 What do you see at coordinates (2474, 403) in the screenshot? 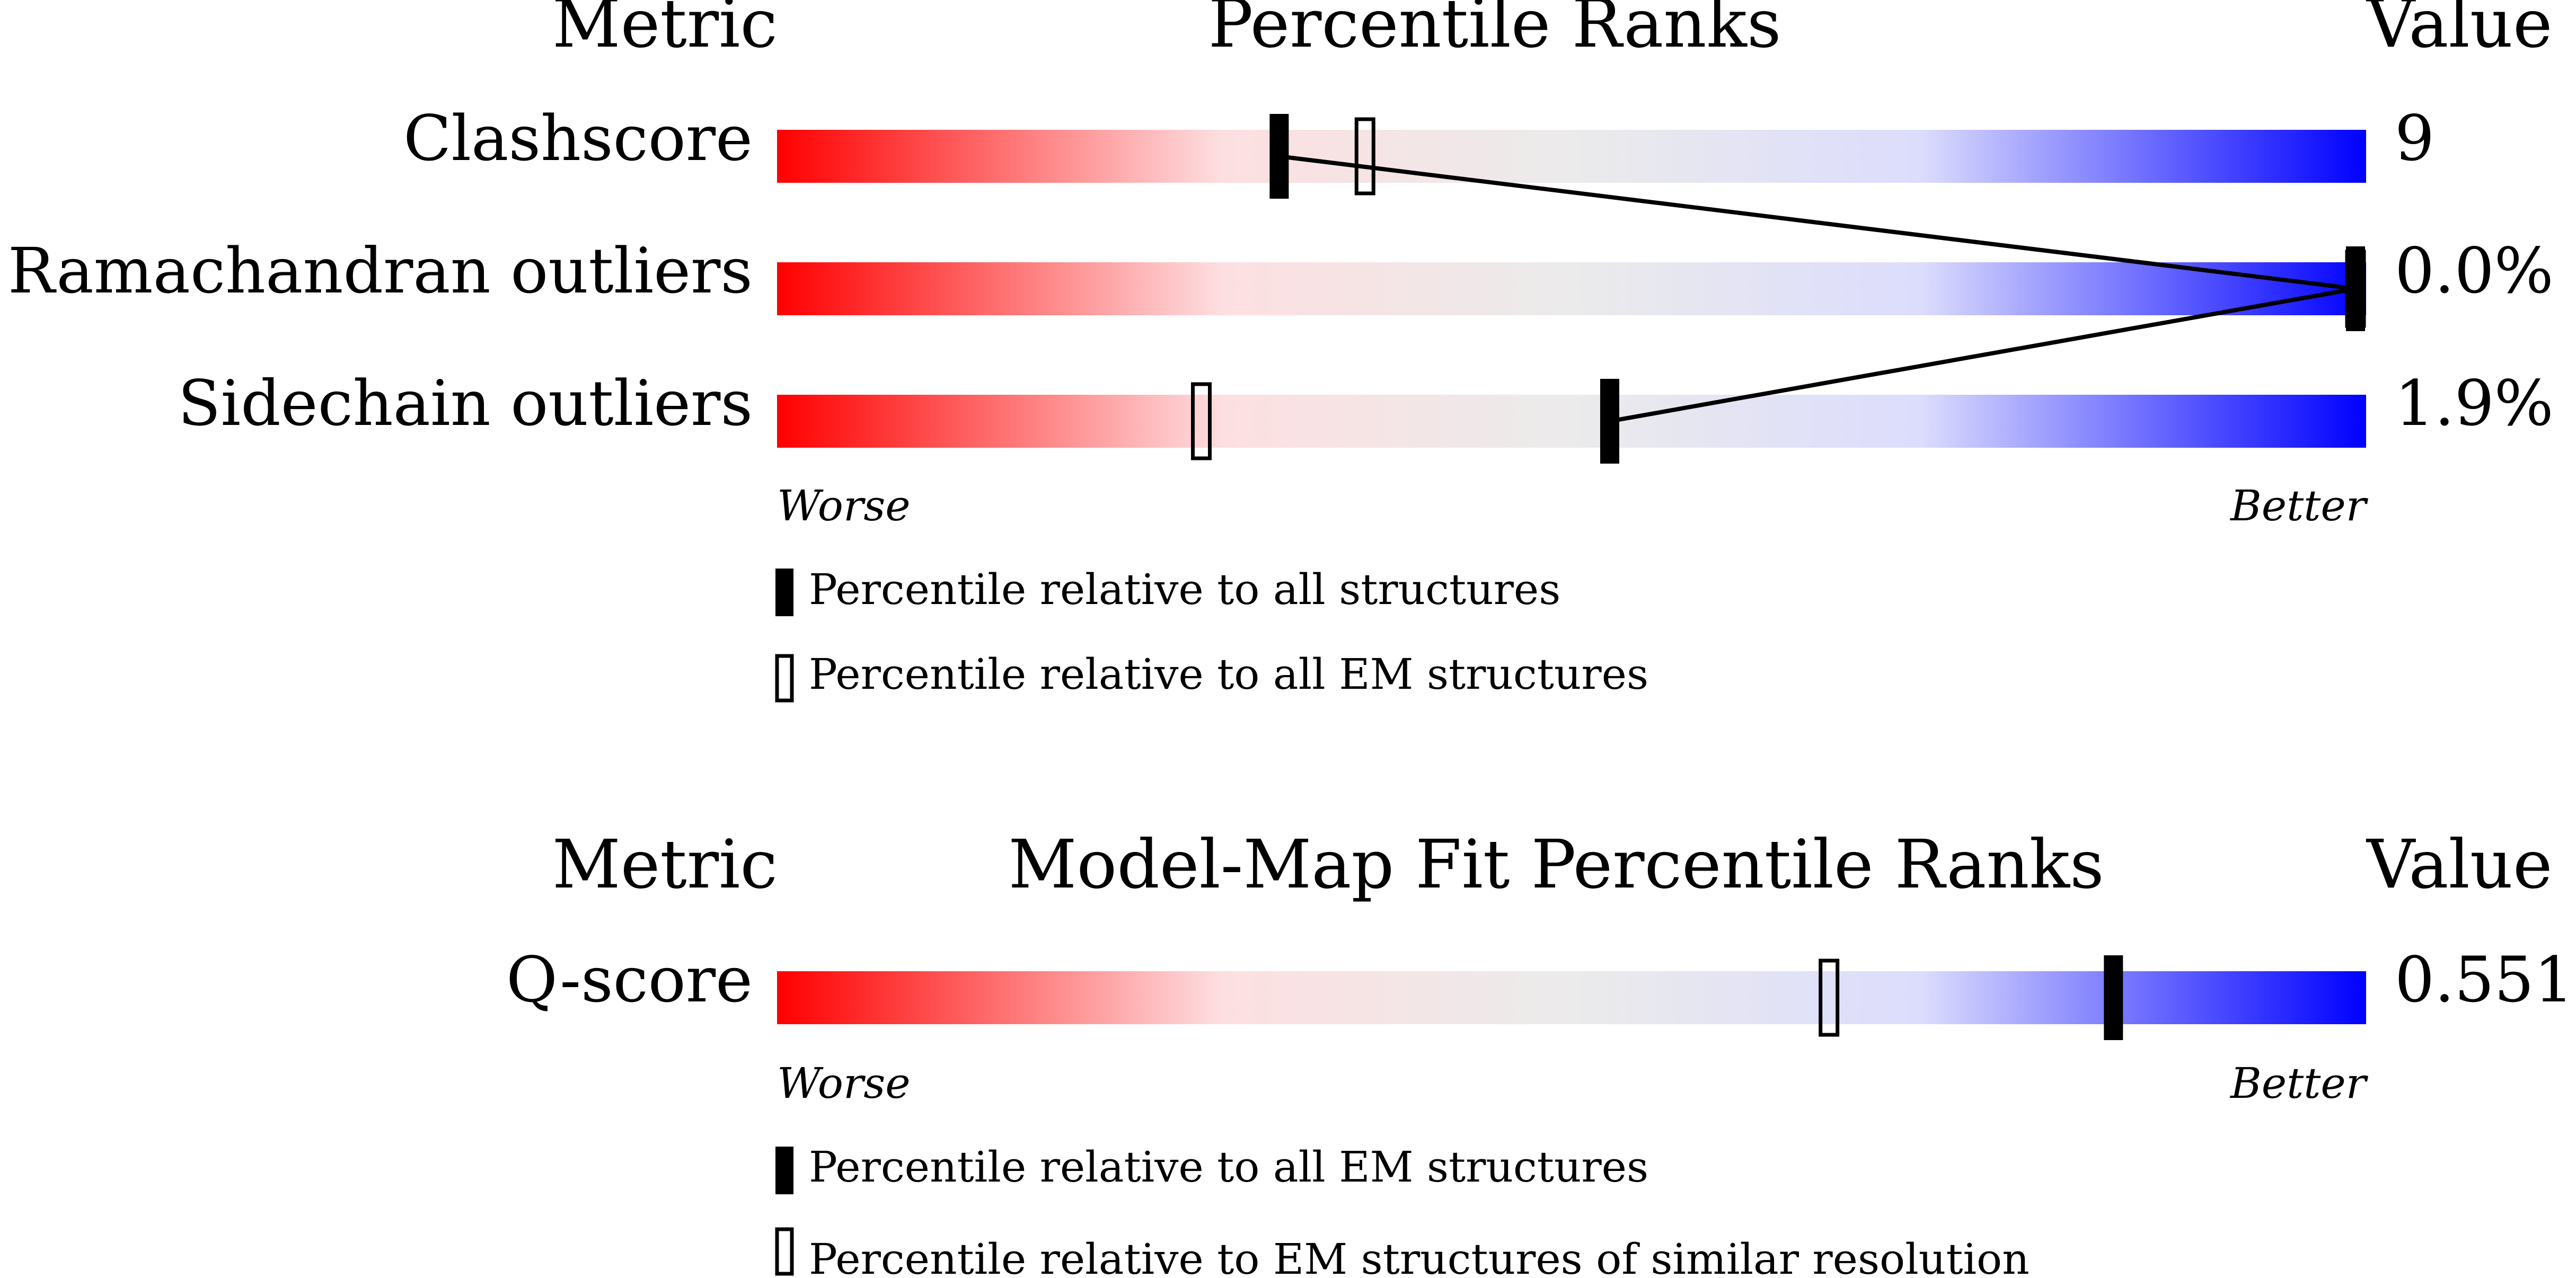
I see `value-label: 1.9%` at bounding box center [2474, 403].